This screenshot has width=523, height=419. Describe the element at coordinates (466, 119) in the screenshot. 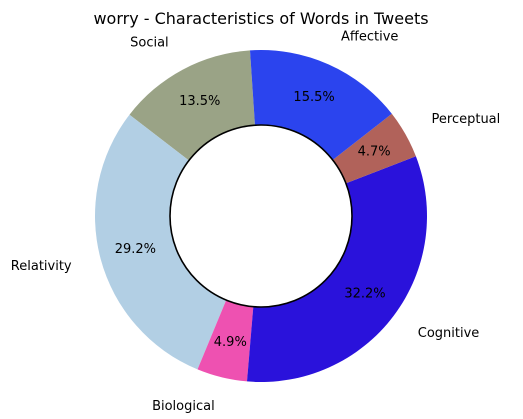

I see `slice-label-perceptual: Perceptual` at that location.